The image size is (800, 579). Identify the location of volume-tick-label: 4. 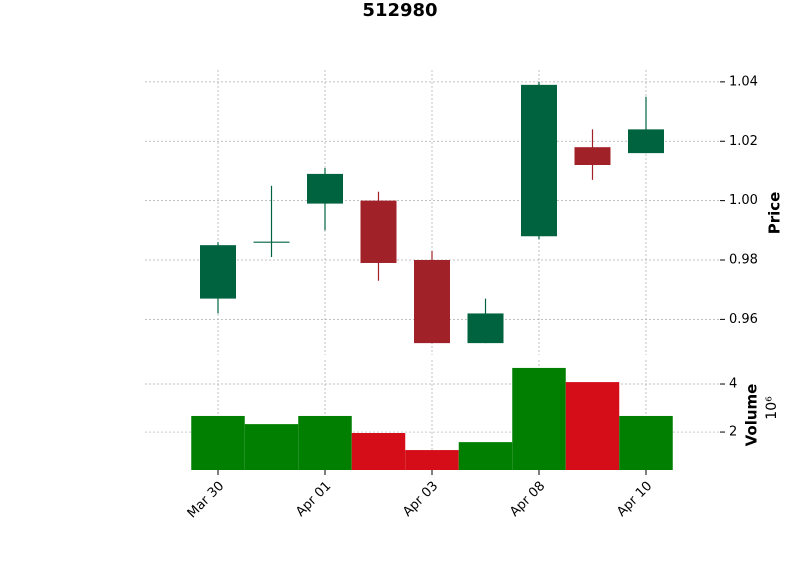
(733, 384).